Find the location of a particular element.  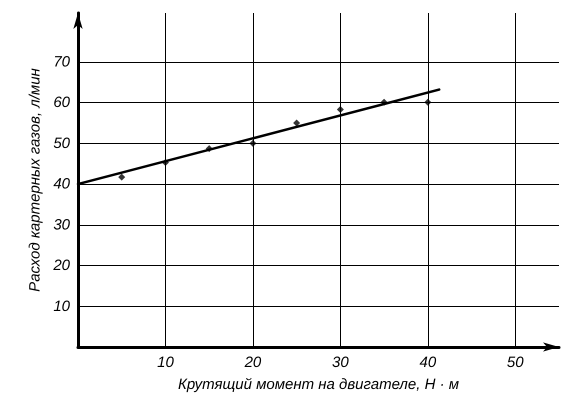

y-tick-label: 60 is located at coordinates (62, 103).